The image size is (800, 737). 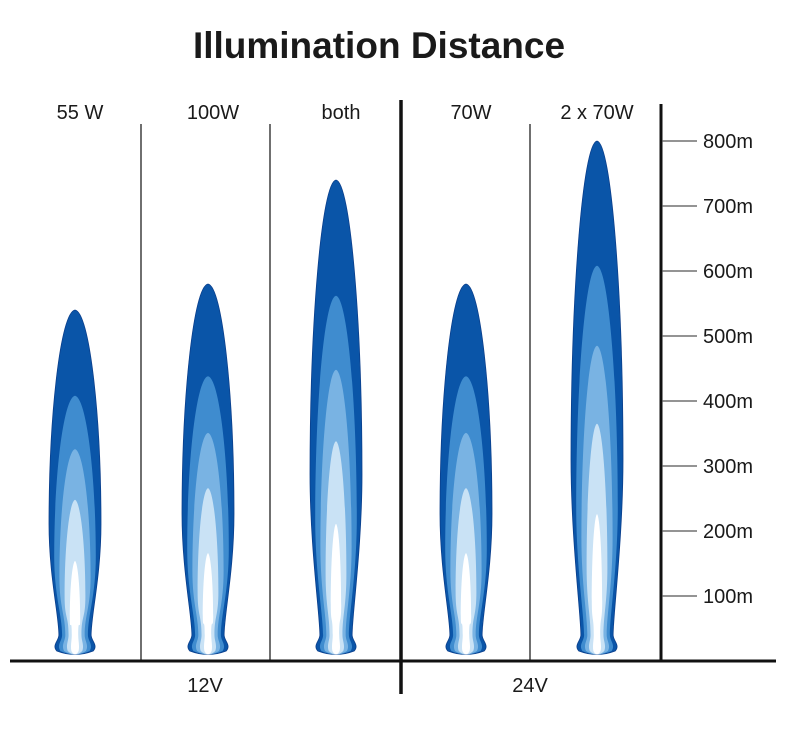 I want to click on y-tick-label: 400m, so click(x=728, y=402).